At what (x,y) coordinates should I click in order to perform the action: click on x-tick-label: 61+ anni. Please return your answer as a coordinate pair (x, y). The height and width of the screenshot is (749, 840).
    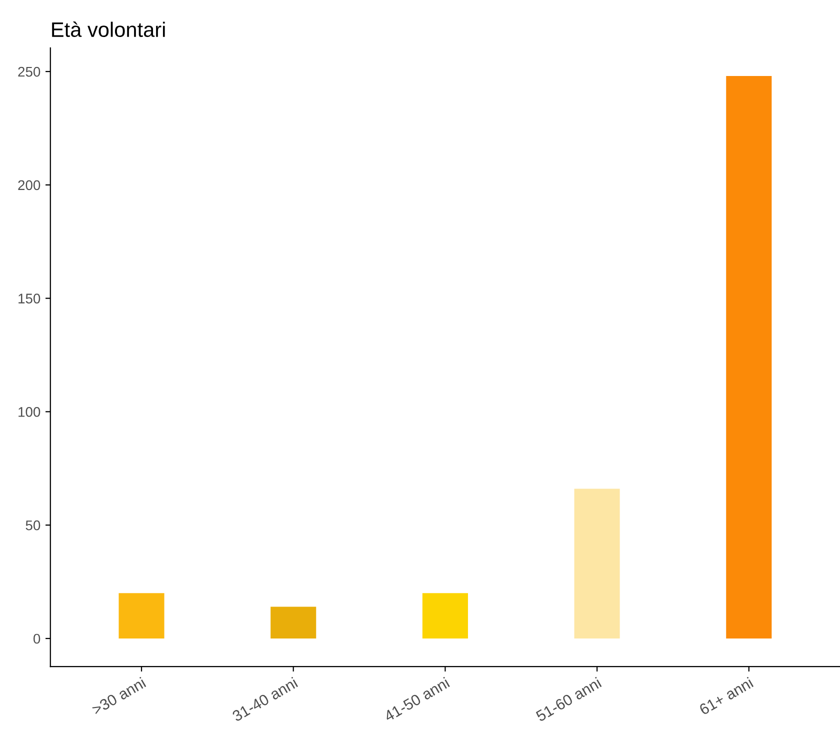
    Looking at the image, I should click on (726, 696).